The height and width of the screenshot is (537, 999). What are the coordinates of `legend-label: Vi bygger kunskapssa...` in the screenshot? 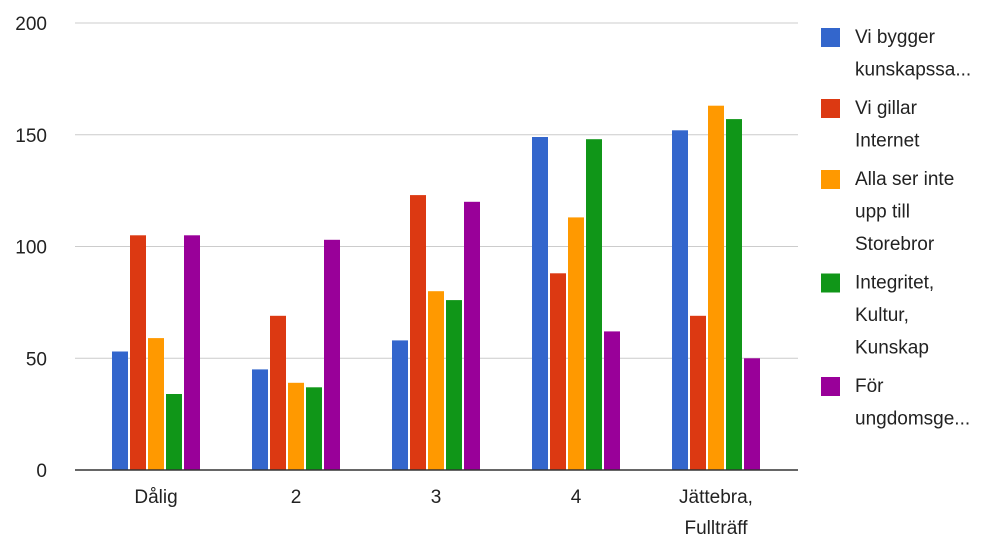 It's located at (913, 54).